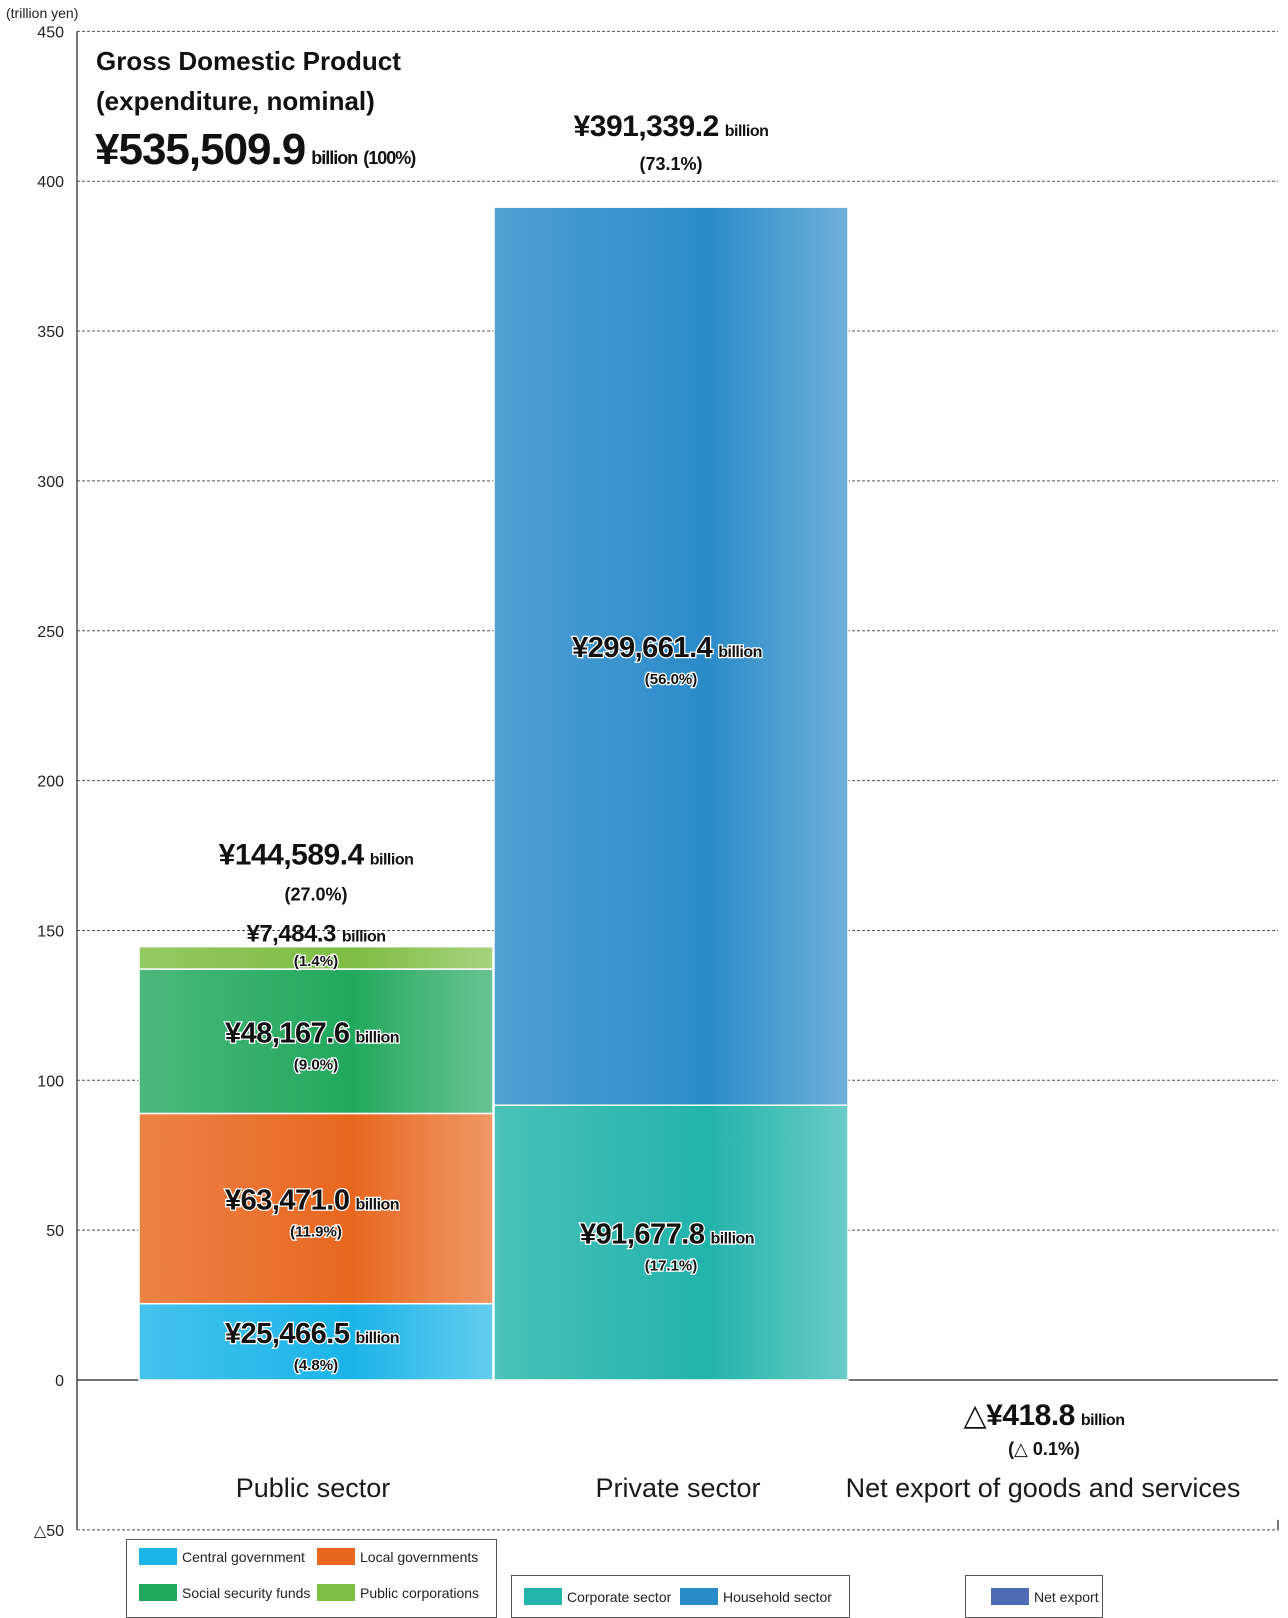  What do you see at coordinates (667, 648) in the screenshot?
I see `segment-amount: ¥299,661.4 billion` at bounding box center [667, 648].